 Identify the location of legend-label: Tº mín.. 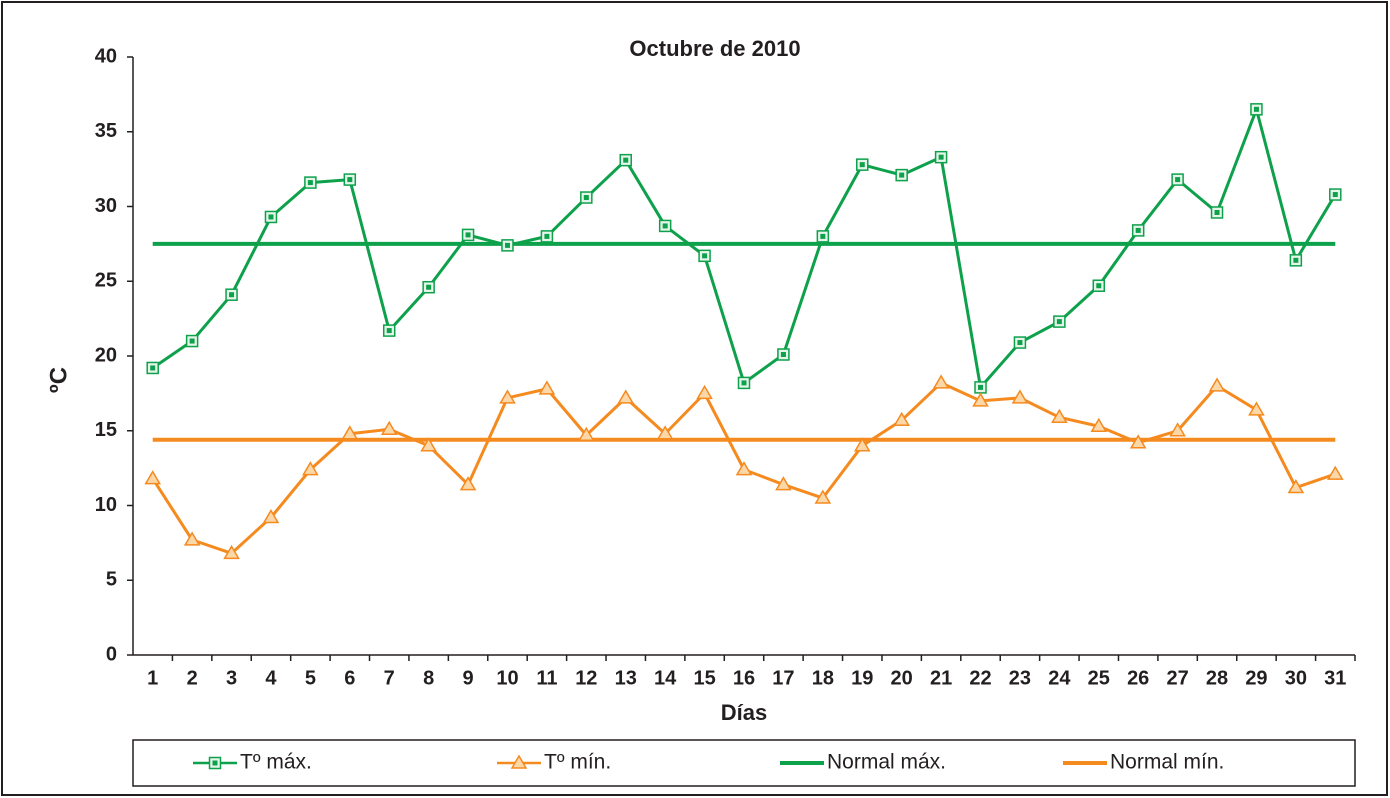
(577, 762).